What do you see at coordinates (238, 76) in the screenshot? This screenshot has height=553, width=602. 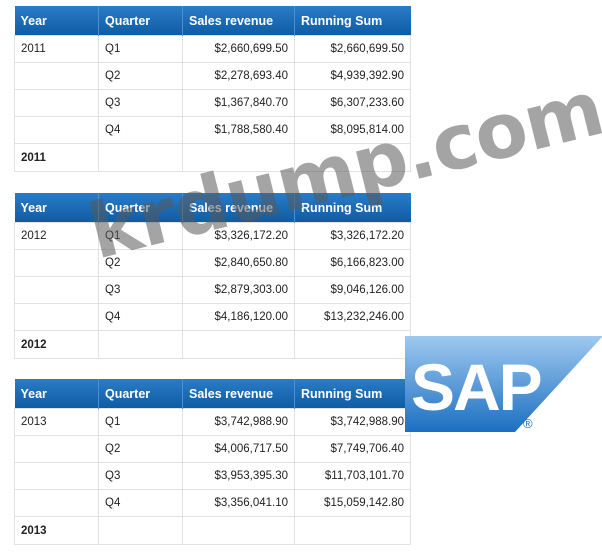 I see `cell-sales-revenue: $2,278,693.40` at bounding box center [238, 76].